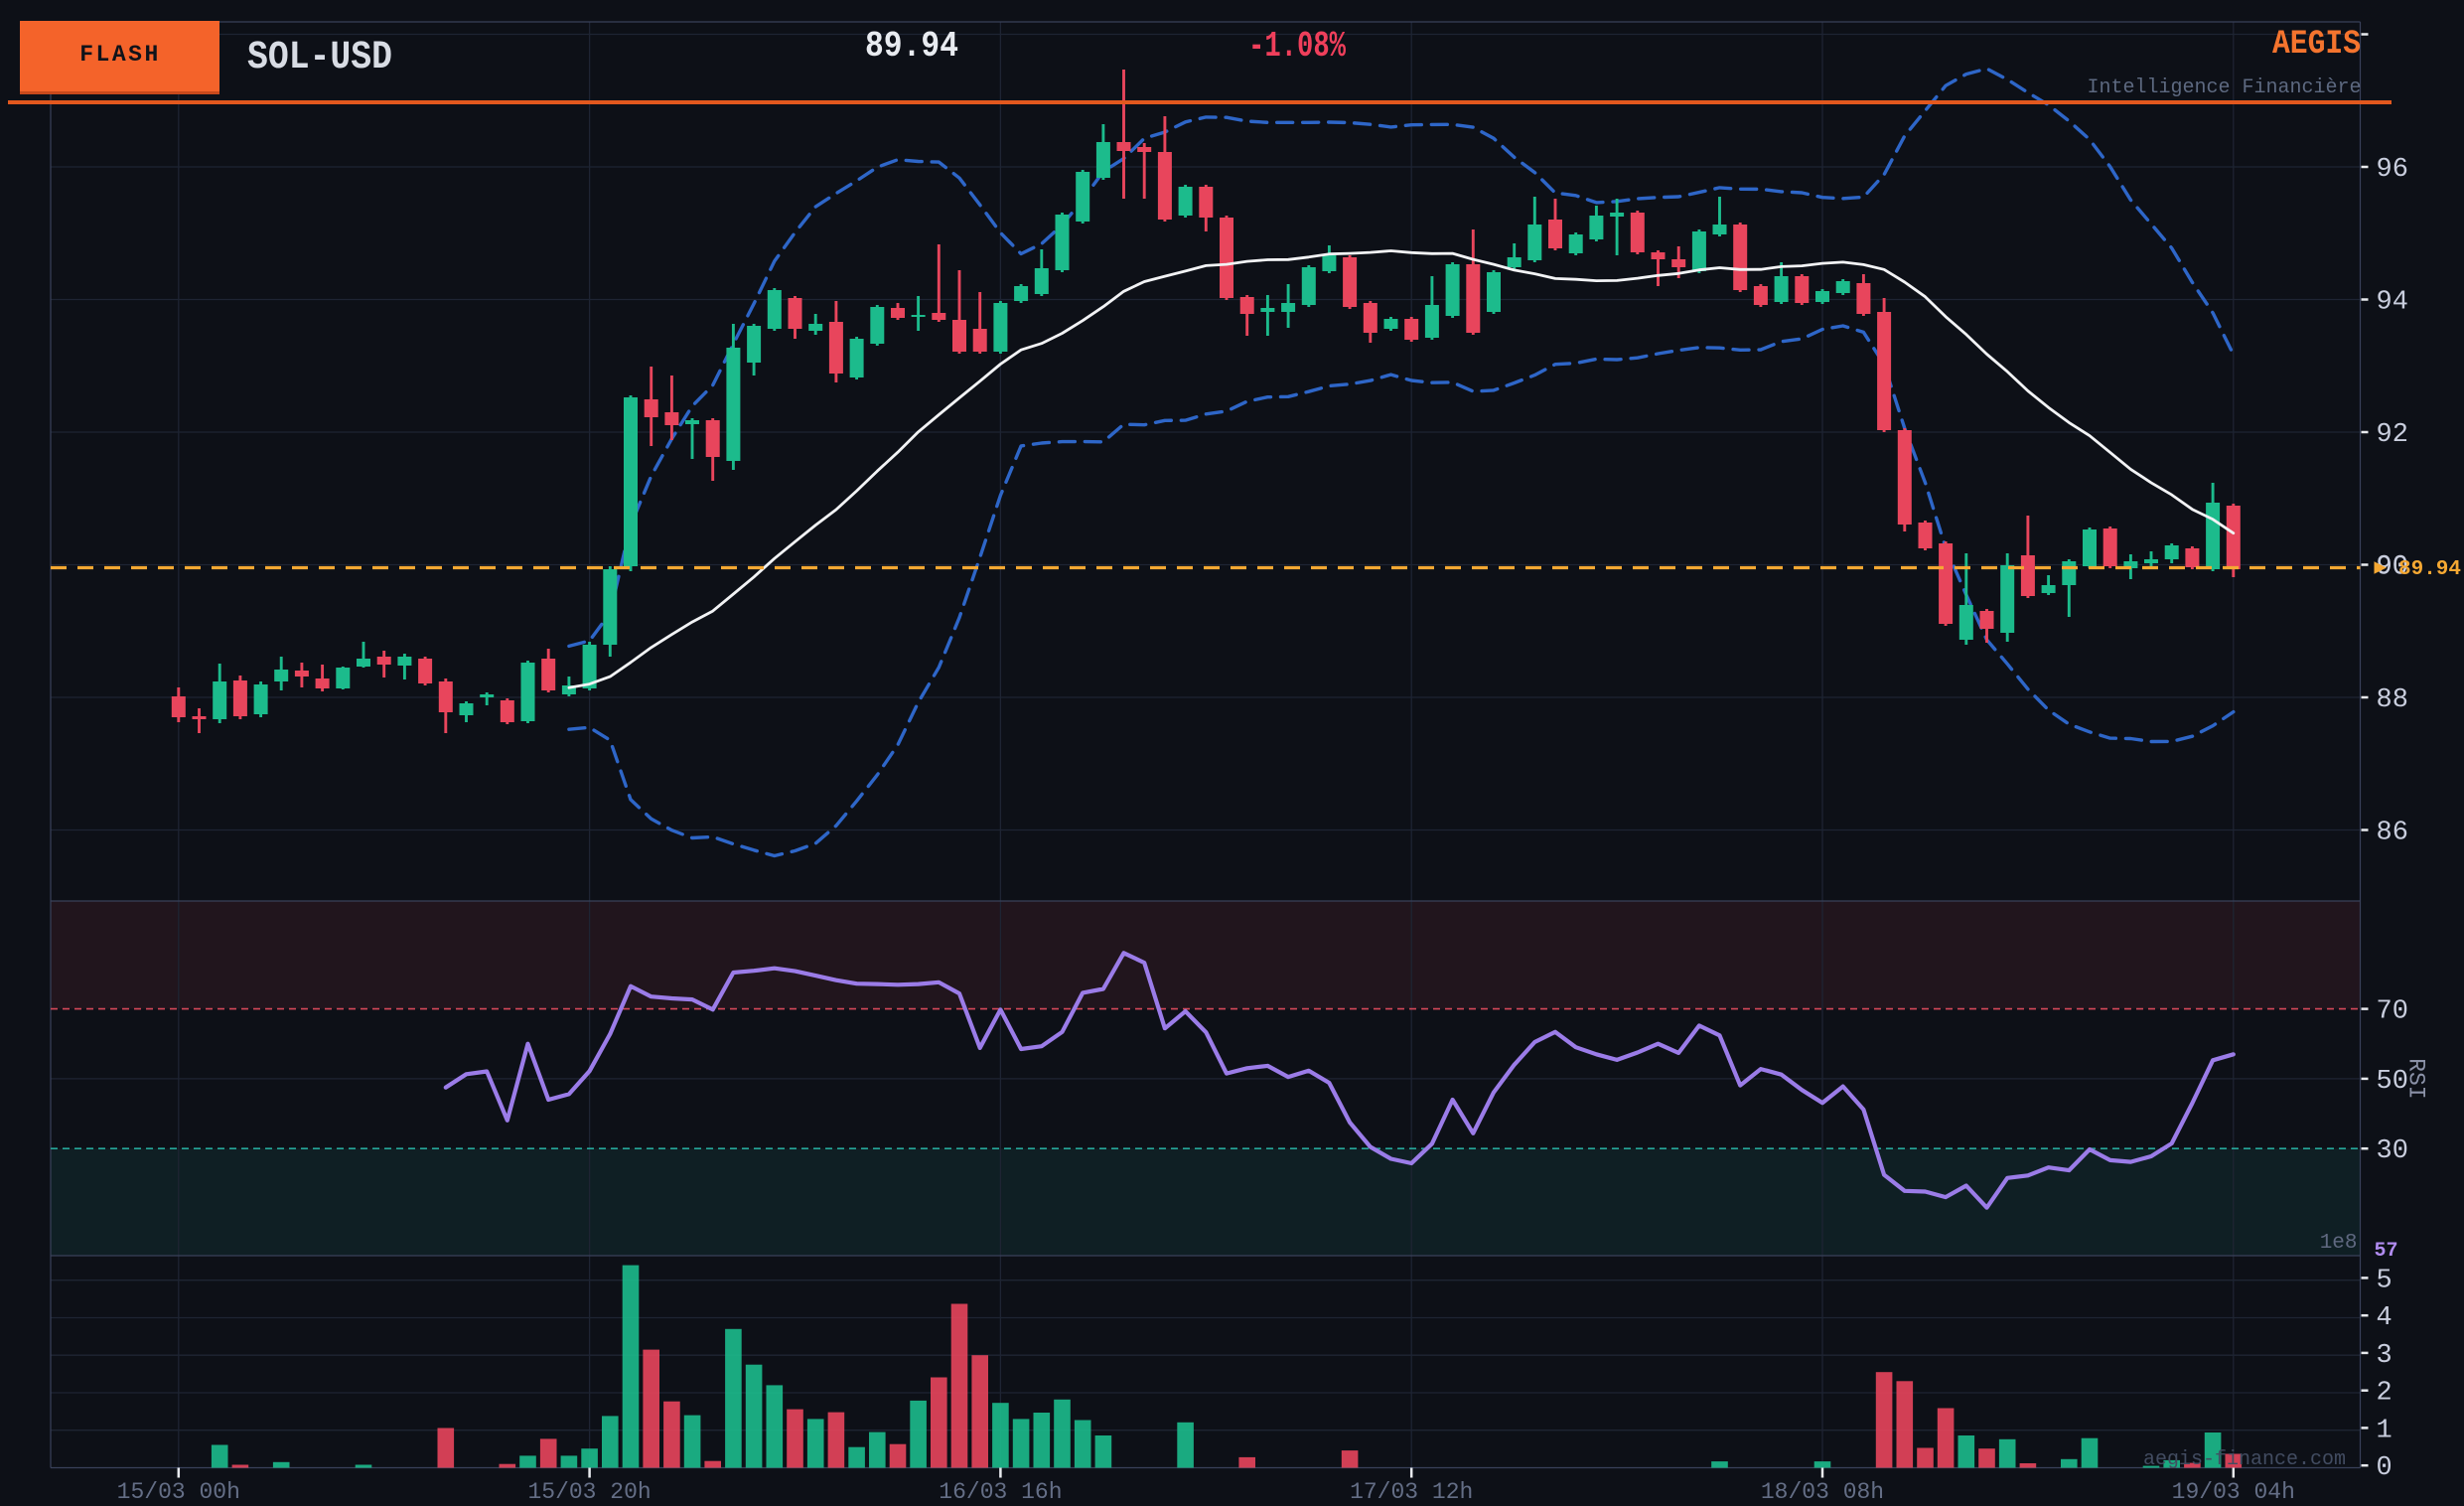 This screenshot has height=1506, width=2464. I want to click on svg-text: 1e8, so click(2339, 1243).